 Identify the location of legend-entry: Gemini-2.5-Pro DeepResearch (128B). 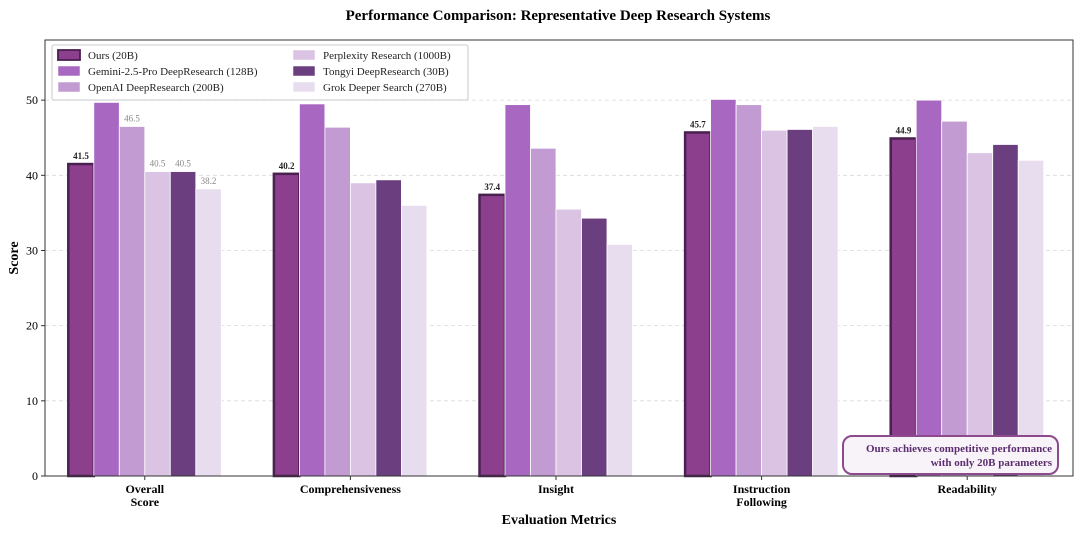
(173, 72).